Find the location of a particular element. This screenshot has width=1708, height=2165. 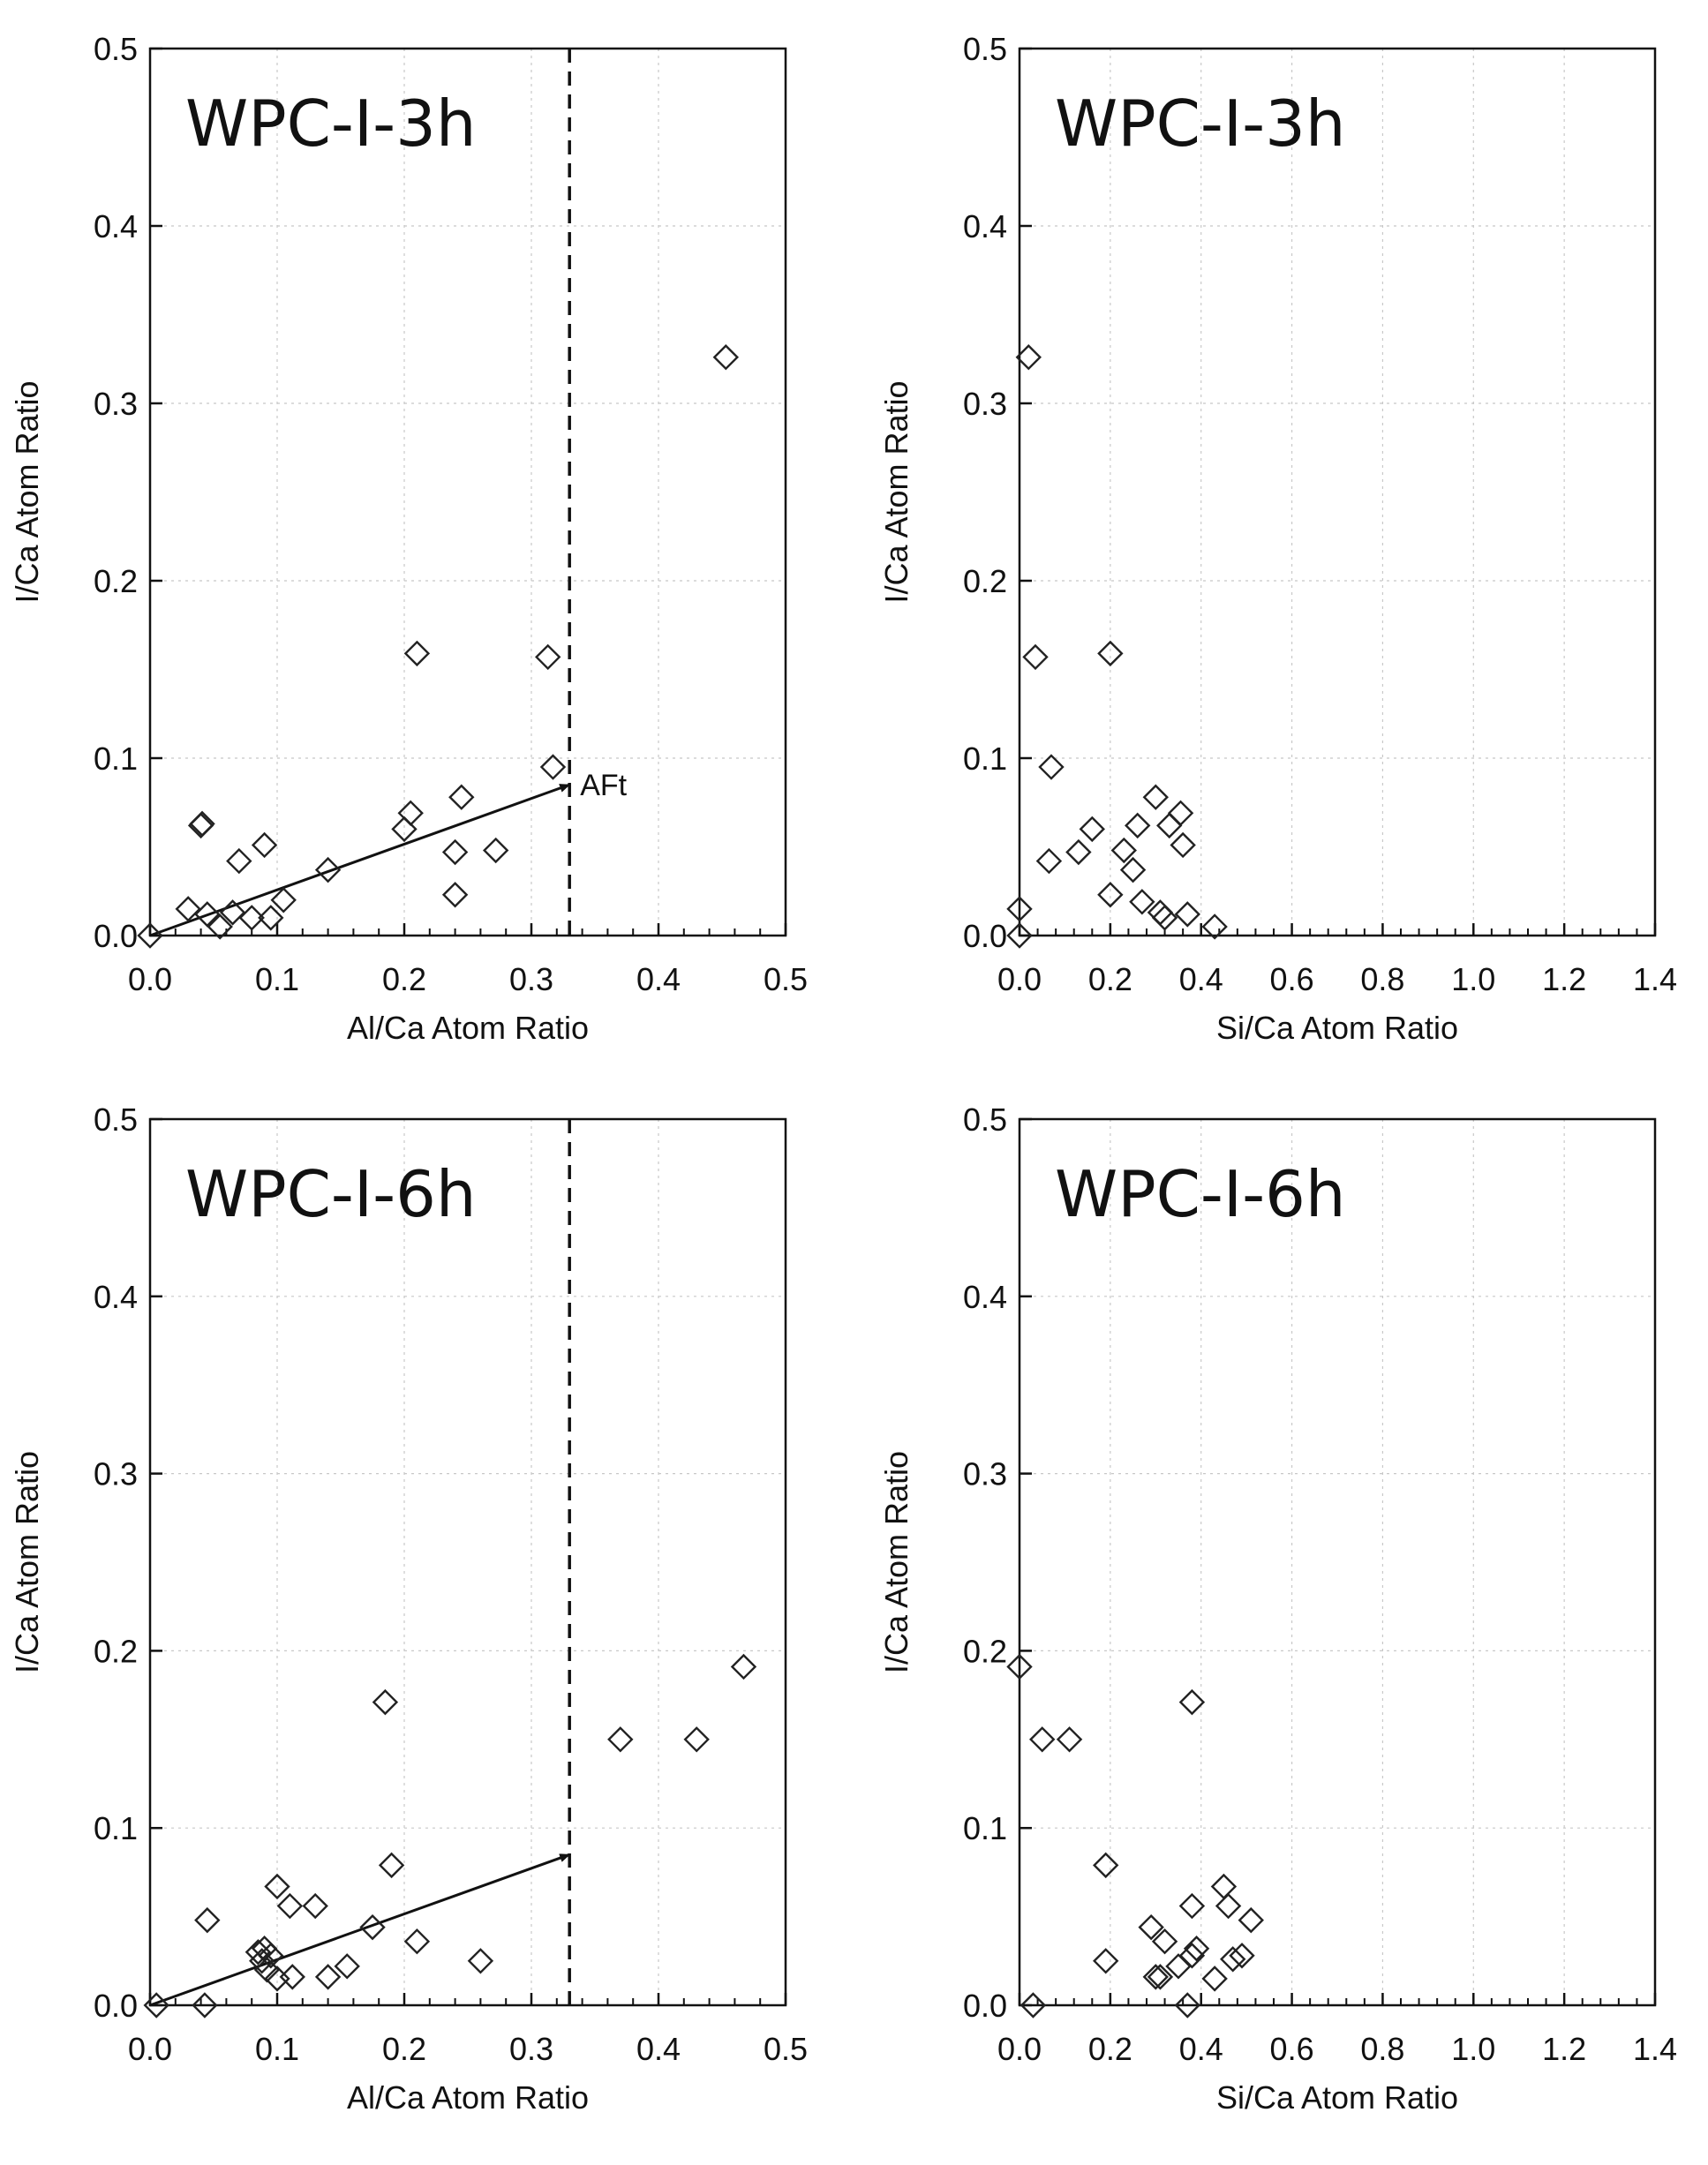

x-tick-label: 0.6 is located at coordinates (1292, 2049).